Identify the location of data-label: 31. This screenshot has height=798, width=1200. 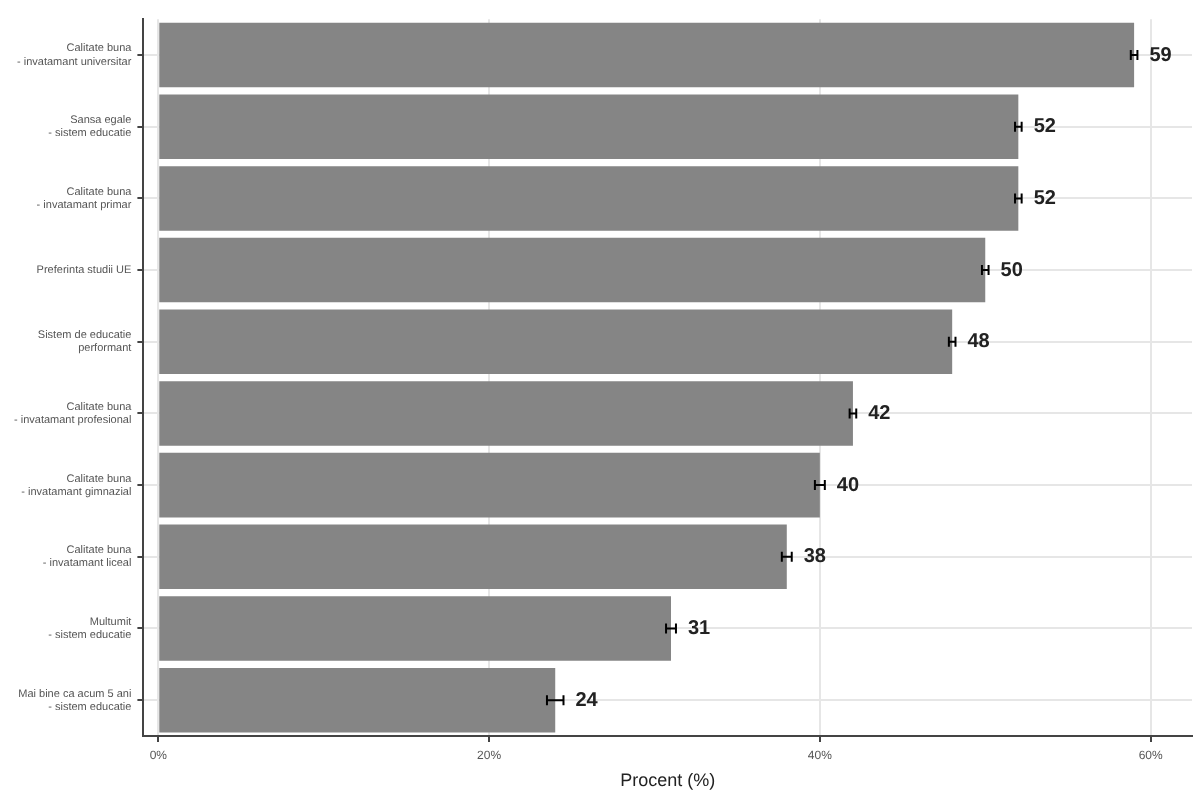
(699, 628).